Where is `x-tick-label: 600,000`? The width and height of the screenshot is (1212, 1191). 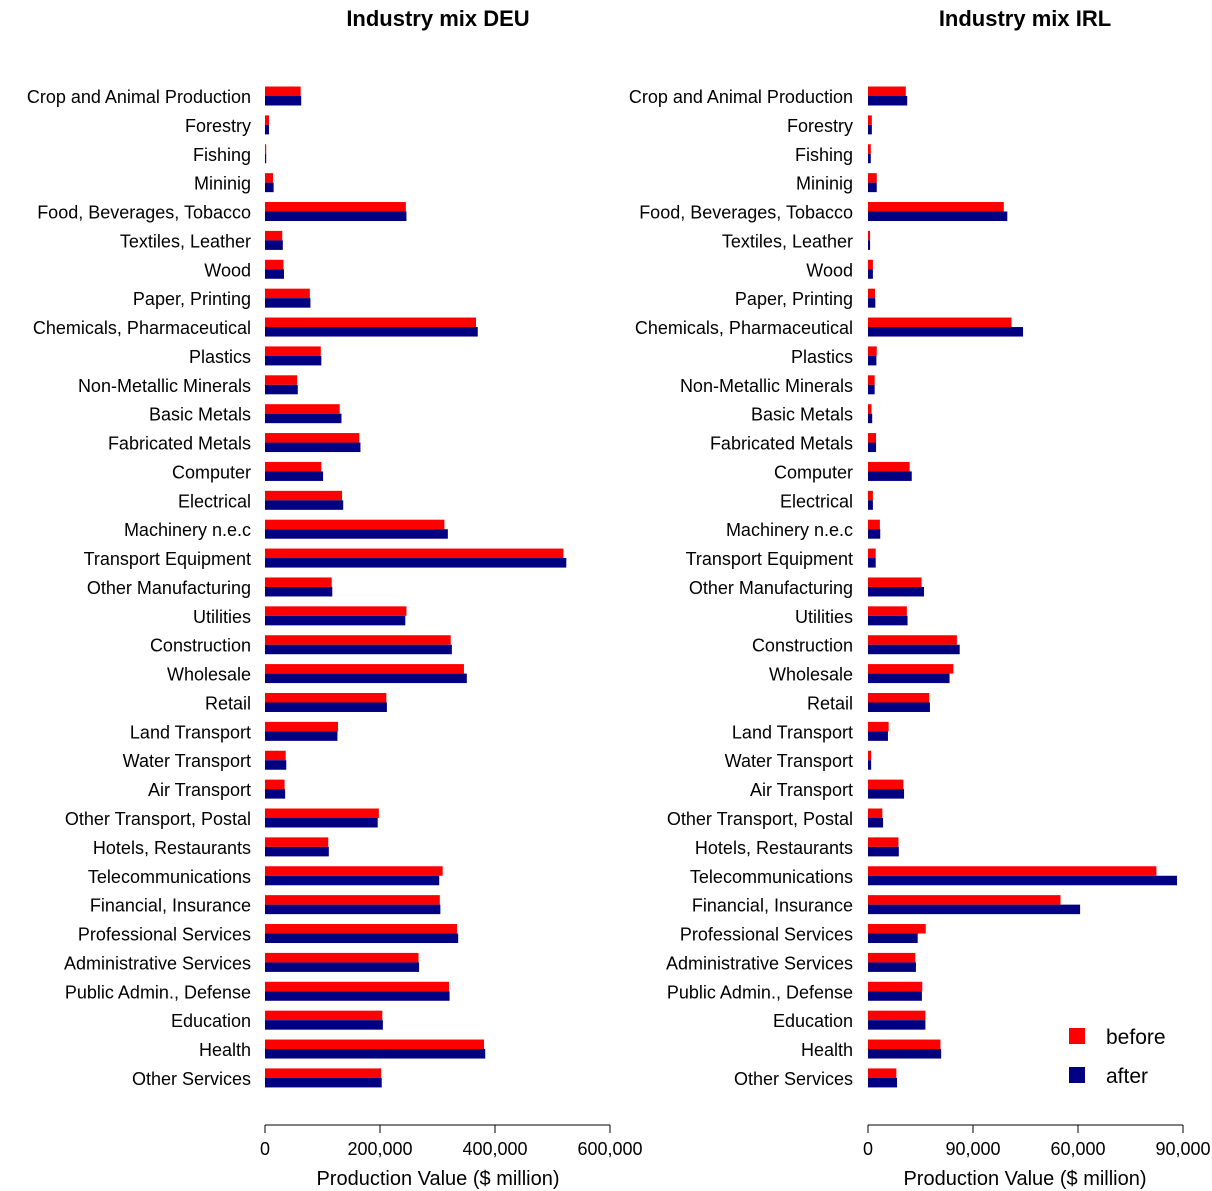
x-tick-label: 600,000 is located at coordinates (609, 1149).